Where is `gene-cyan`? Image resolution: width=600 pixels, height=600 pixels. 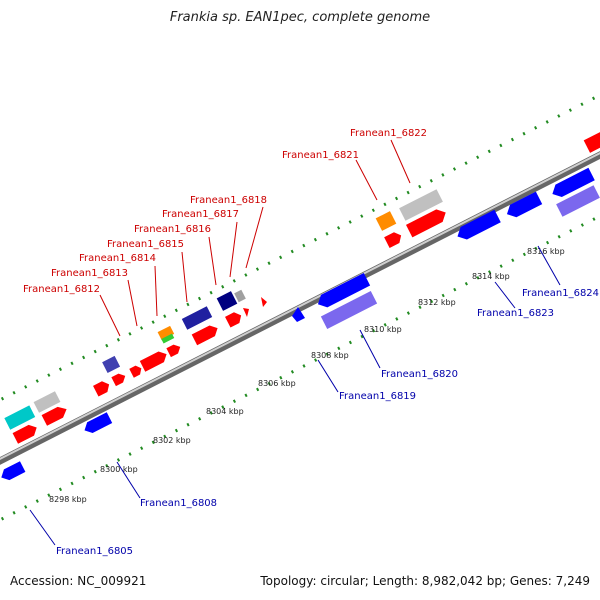
gene-cyan is located at coordinates (20, 417).